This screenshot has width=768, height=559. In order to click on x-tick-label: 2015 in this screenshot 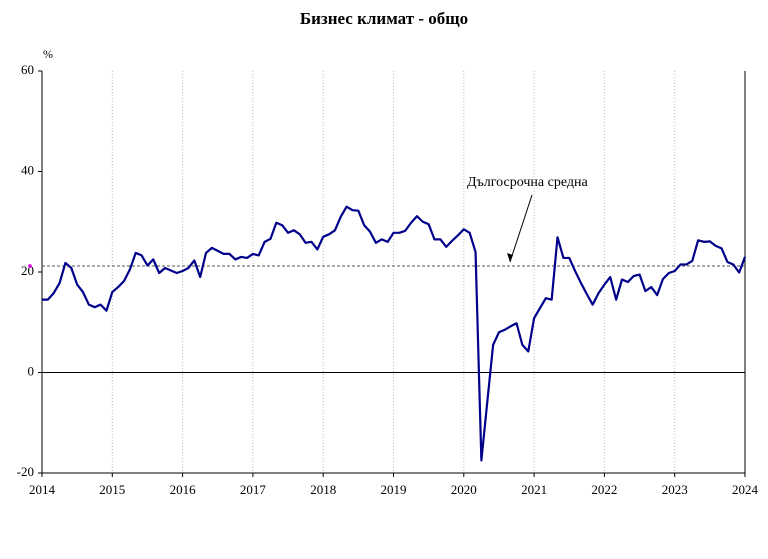, I will do `click(112, 489)`.